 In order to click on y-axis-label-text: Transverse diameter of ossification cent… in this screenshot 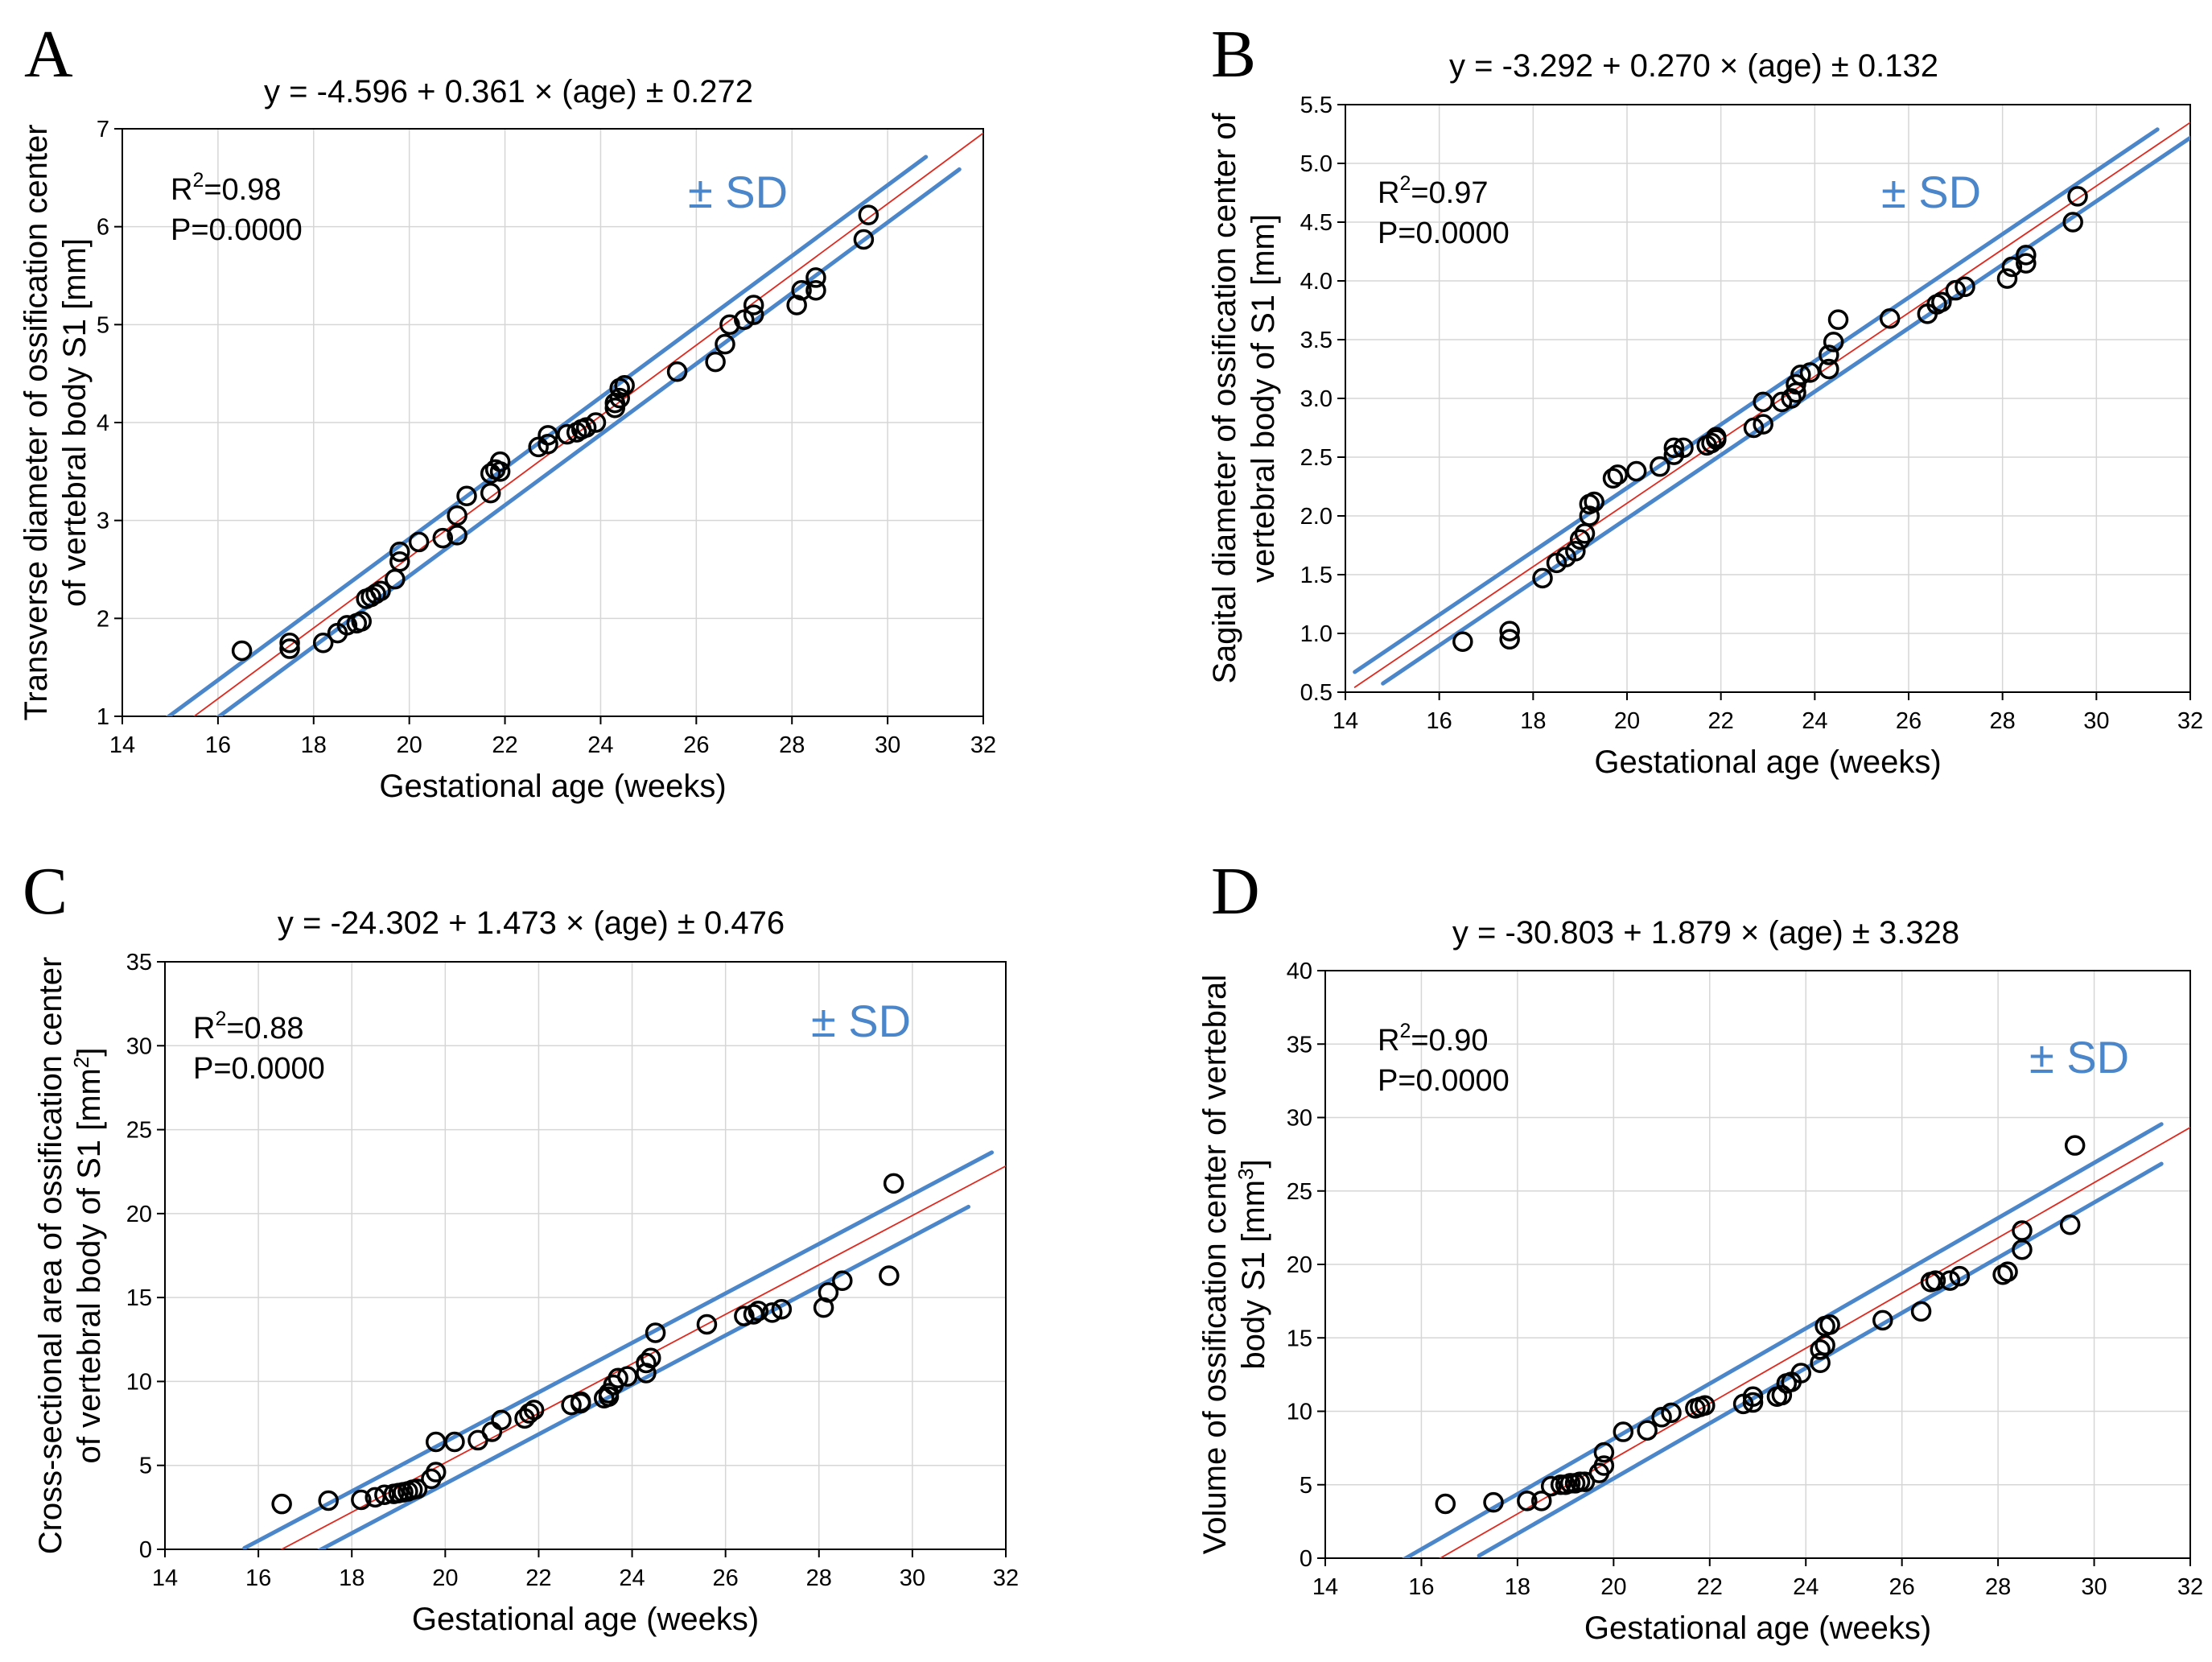, I will do `click(36, 422)`.